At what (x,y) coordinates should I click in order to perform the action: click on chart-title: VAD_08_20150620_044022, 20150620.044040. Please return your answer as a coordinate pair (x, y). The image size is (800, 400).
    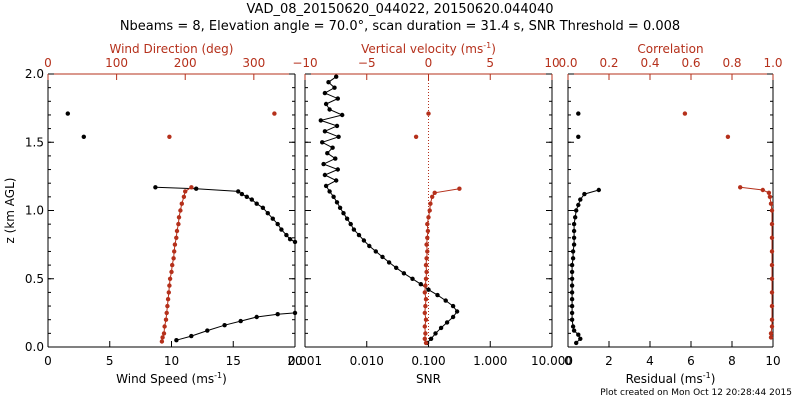
    Looking at the image, I should click on (400, 9).